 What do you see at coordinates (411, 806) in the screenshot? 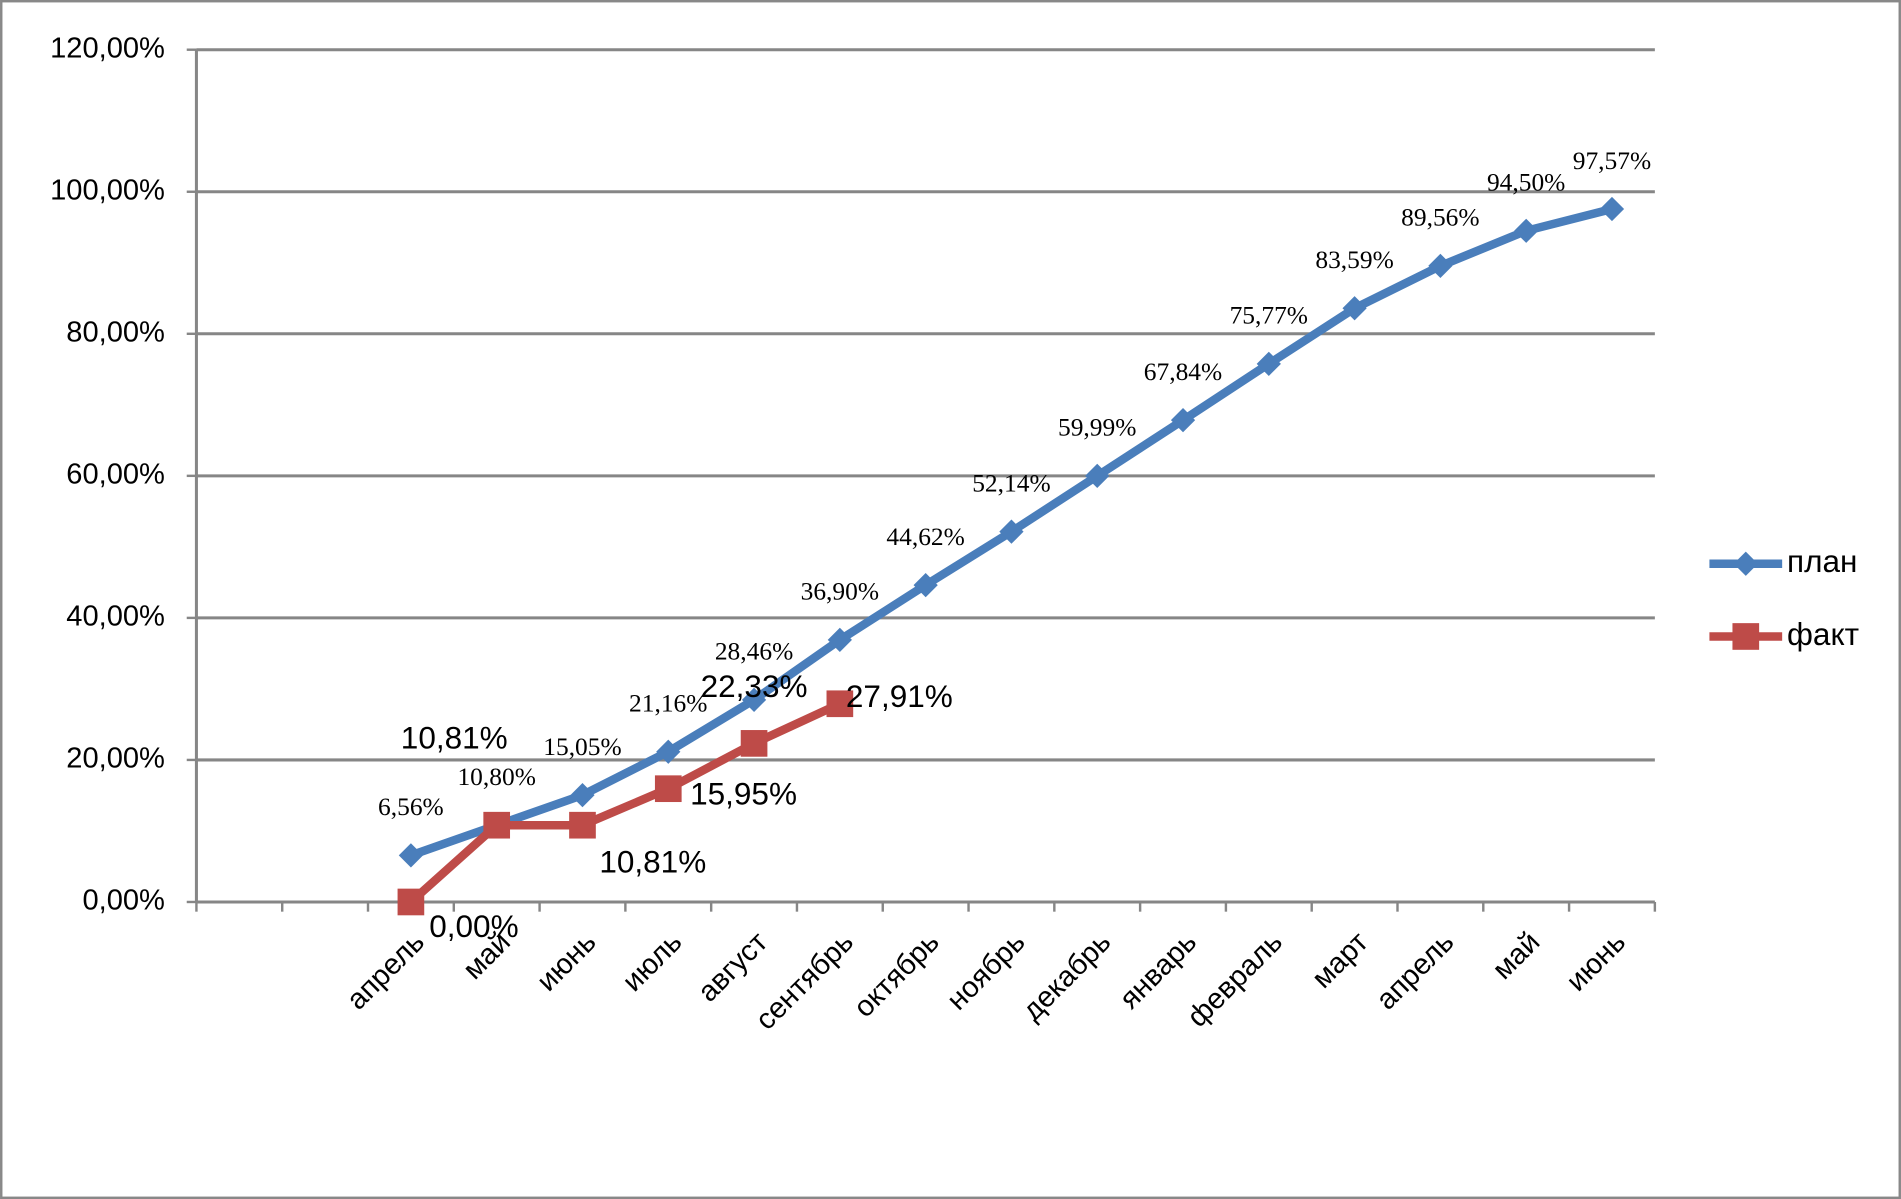
I see `data-label: 6,56%` at bounding box center [411, 806].